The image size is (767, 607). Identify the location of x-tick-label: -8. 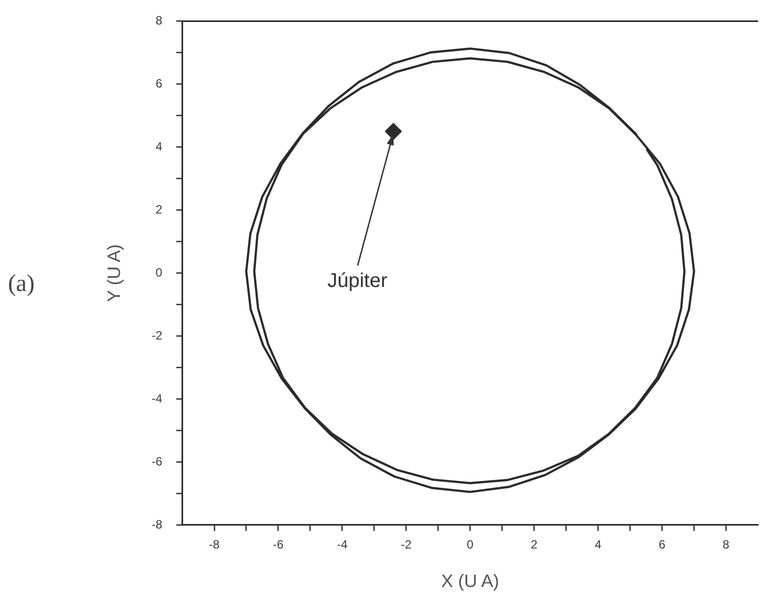
(214, 545).